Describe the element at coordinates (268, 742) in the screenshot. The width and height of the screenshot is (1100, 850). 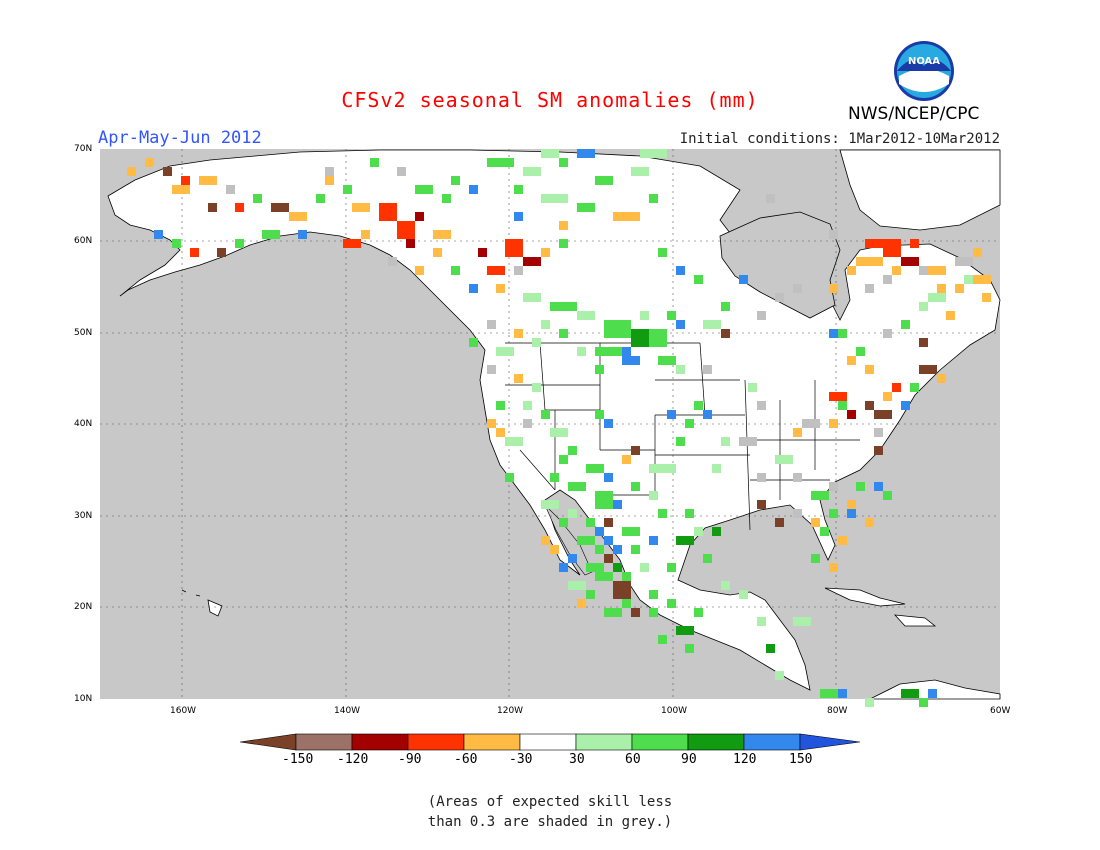
I see `colorbar-min-arrow` at that location.